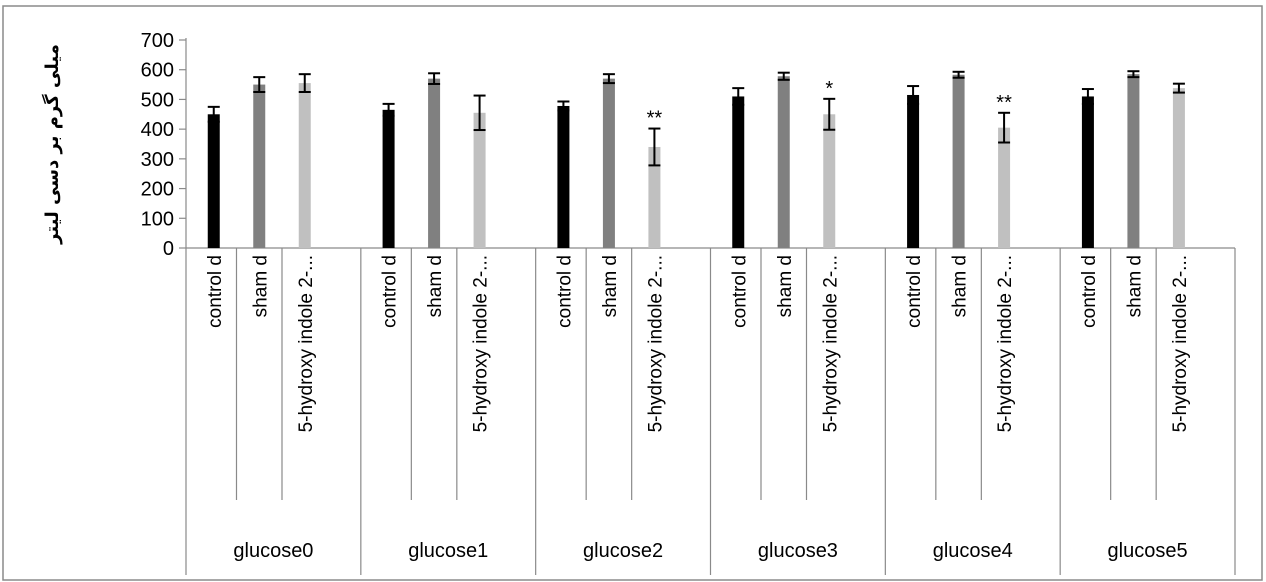 The image size is (1266, 582). What do you see at coordinates (157, 160) in the screenshot?
I see `y-tick-label: 300` at bounding box center [157, 160].